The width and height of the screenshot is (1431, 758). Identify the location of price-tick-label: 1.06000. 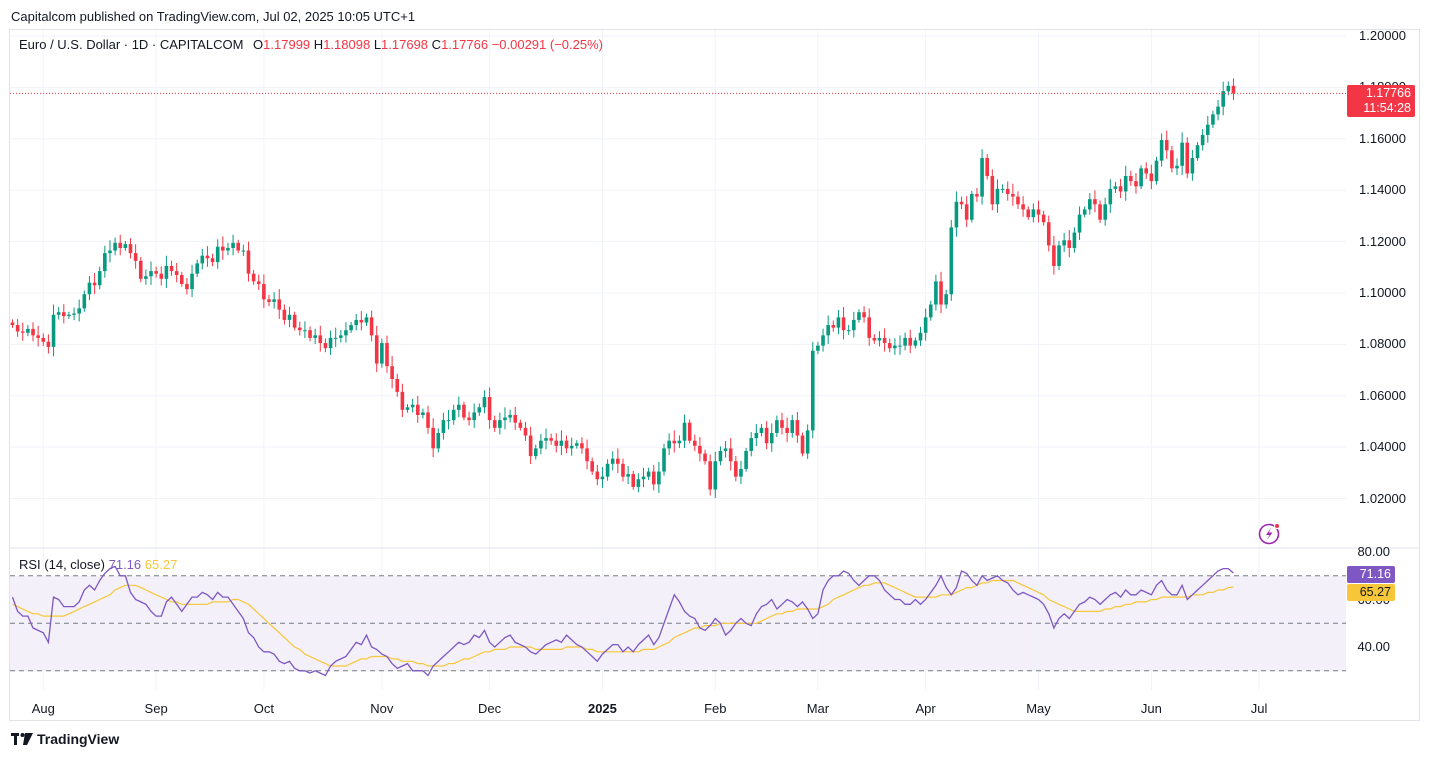
(1382, 395).